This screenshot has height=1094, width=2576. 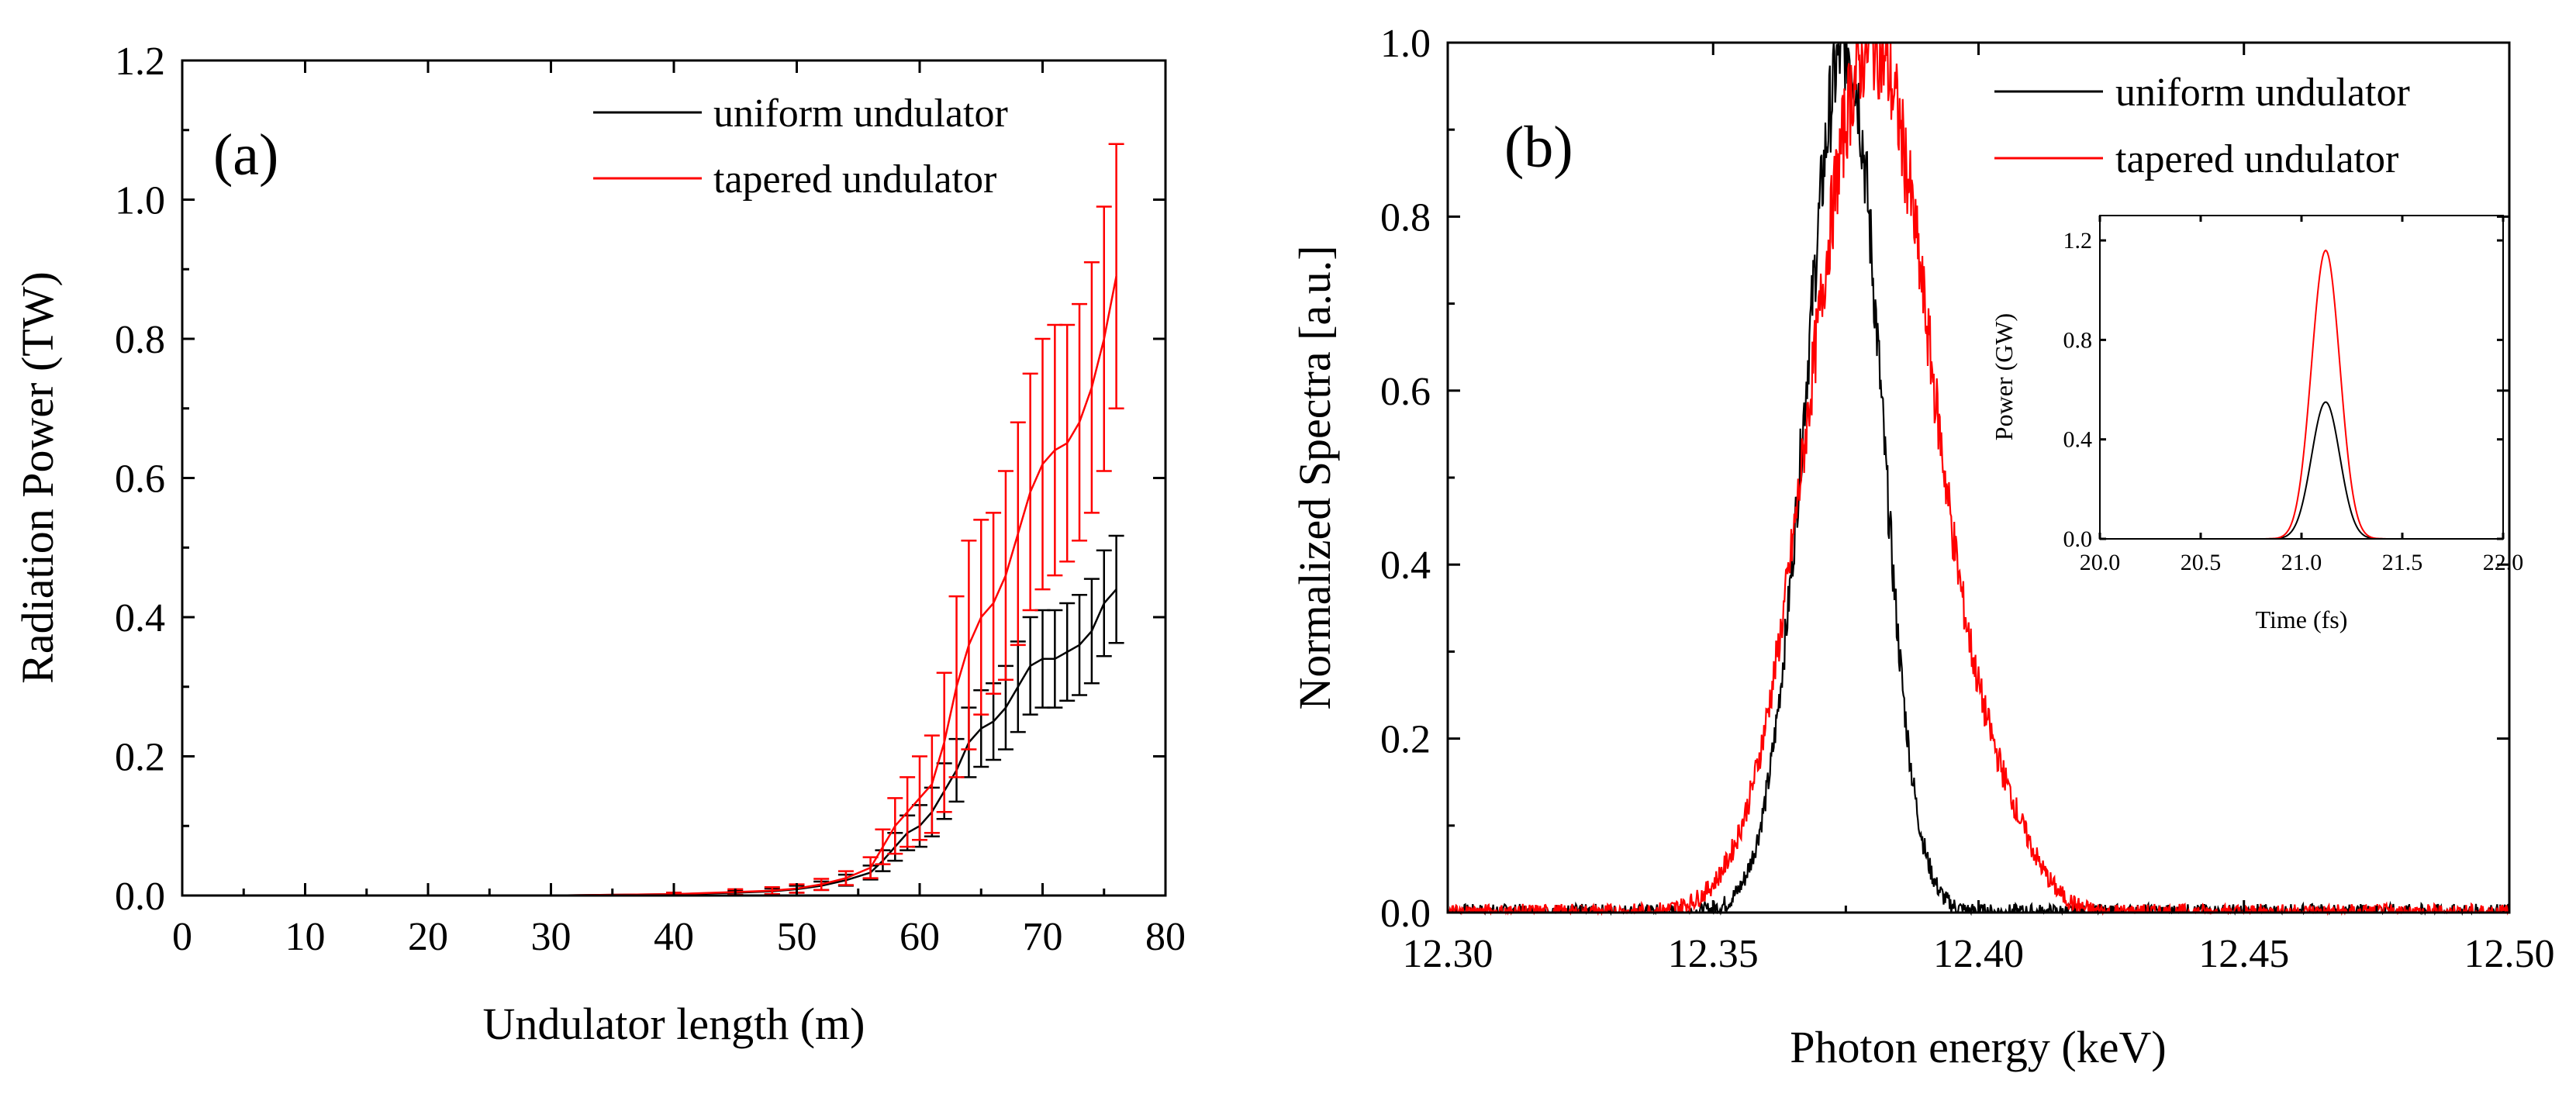 What do you see at coordinates (1315, 477) in the screenshot?
I see `chart-b-y-axis-title: Normalized Spectra [a.u.]` at bounding box center [1315, 477].